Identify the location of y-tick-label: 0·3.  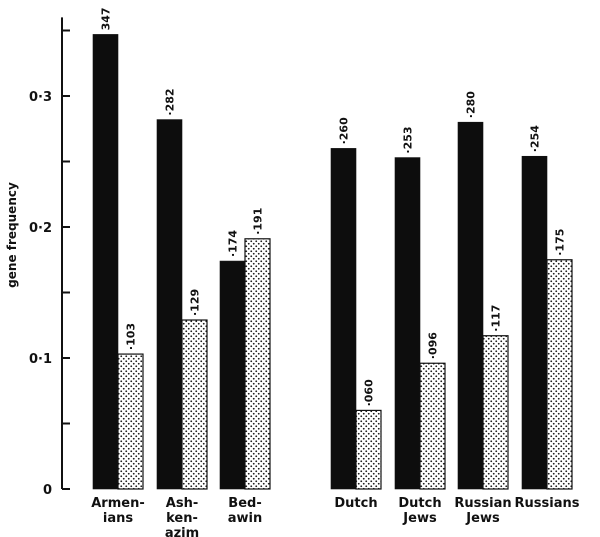
(40, 97).